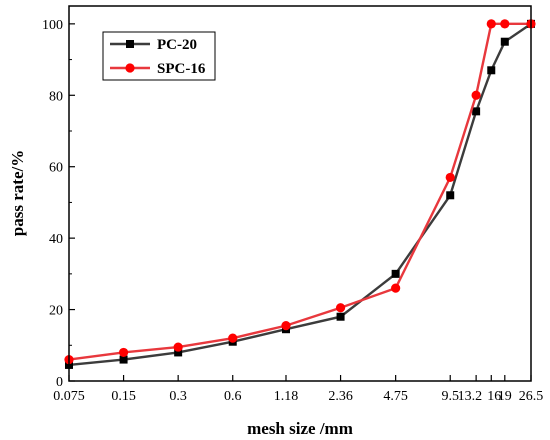 The width and height of the screenshot is (550, 440). What do you see at coordinates (233, 396) in the screenshot?
I see `x-tick-label: 0.6` at bounding box center [233, 396].